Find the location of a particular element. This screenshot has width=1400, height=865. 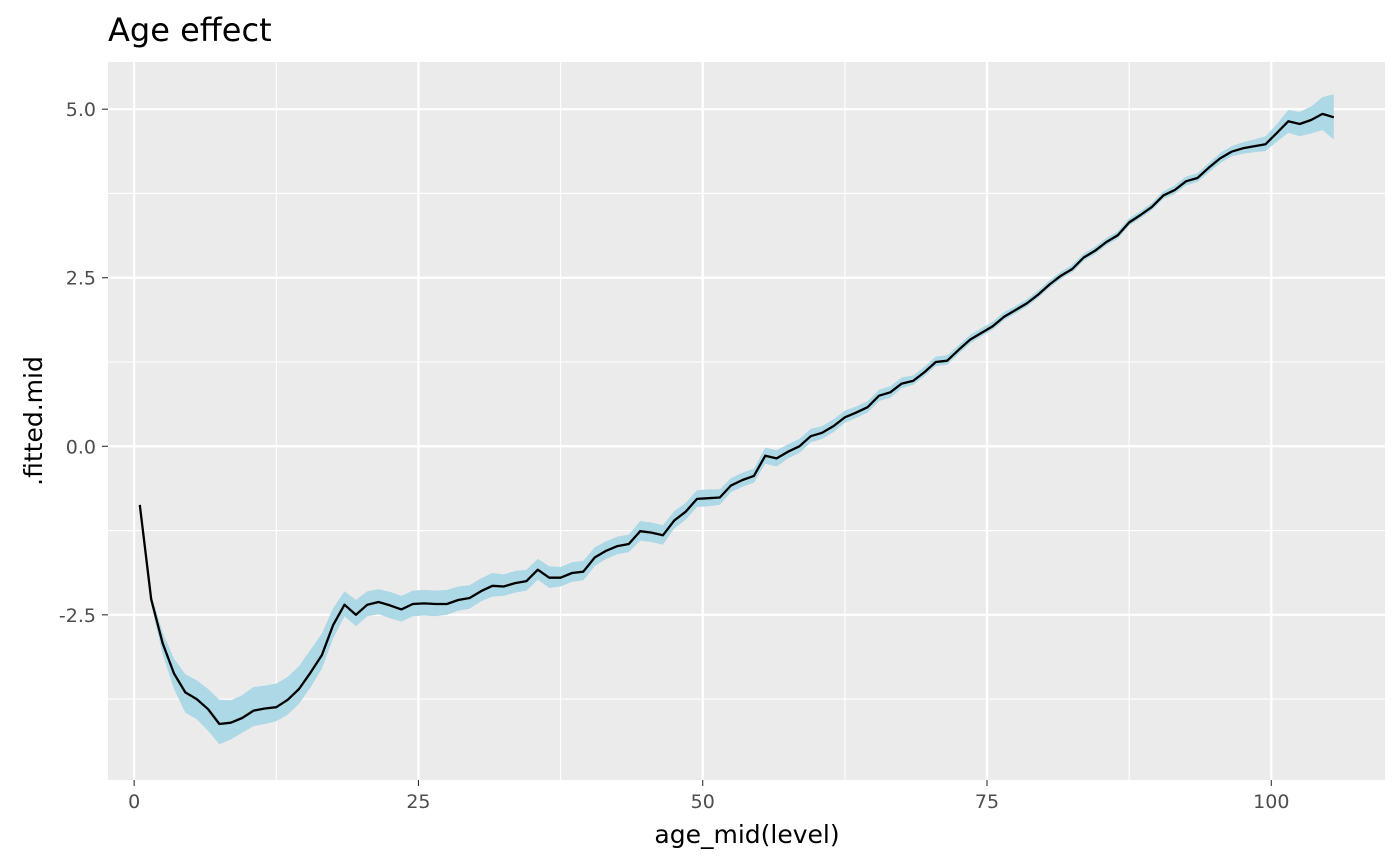

x-tick-label: 0 is located at coordinates (134, 802).